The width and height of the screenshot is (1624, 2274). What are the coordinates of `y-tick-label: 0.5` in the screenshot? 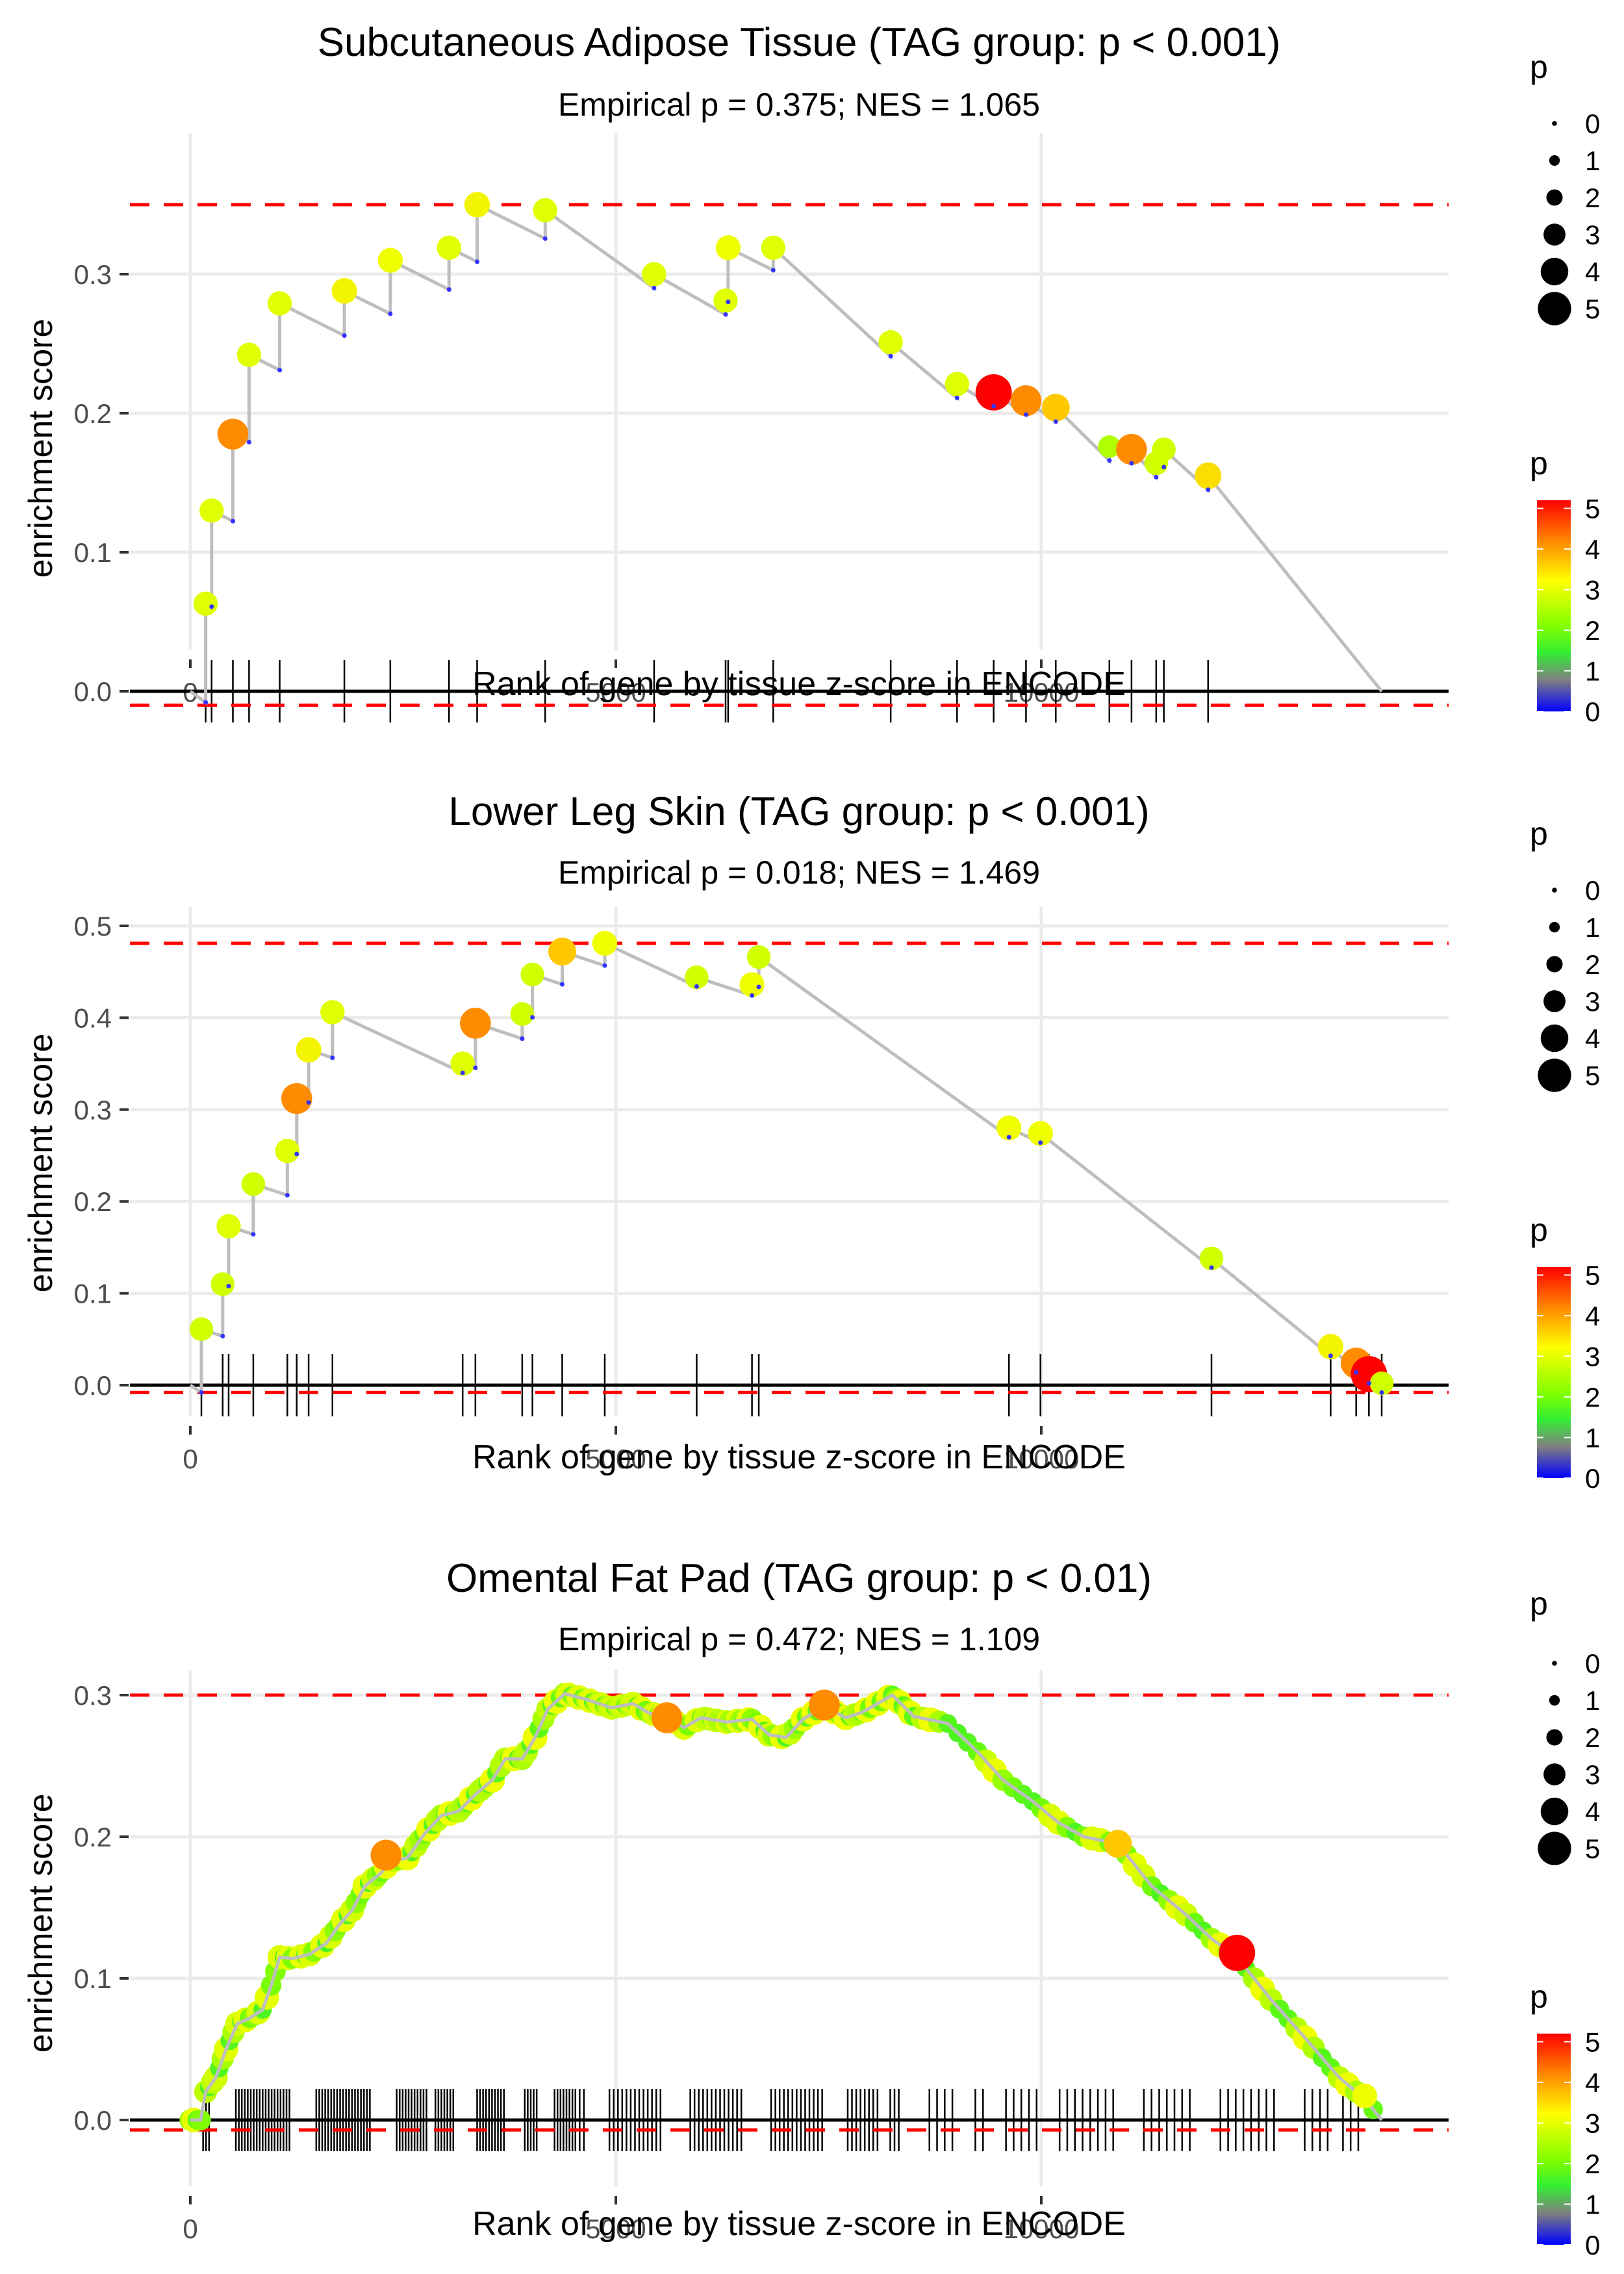 It's located at (93, 926).